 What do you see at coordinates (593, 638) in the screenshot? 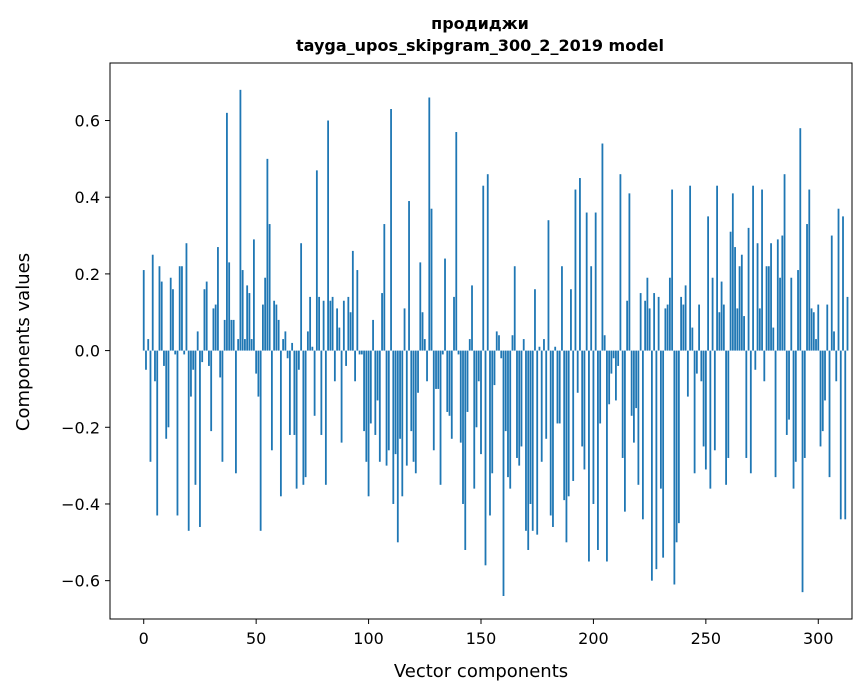
I see `x-tick-label: 200` at bounding box center [593, 638].